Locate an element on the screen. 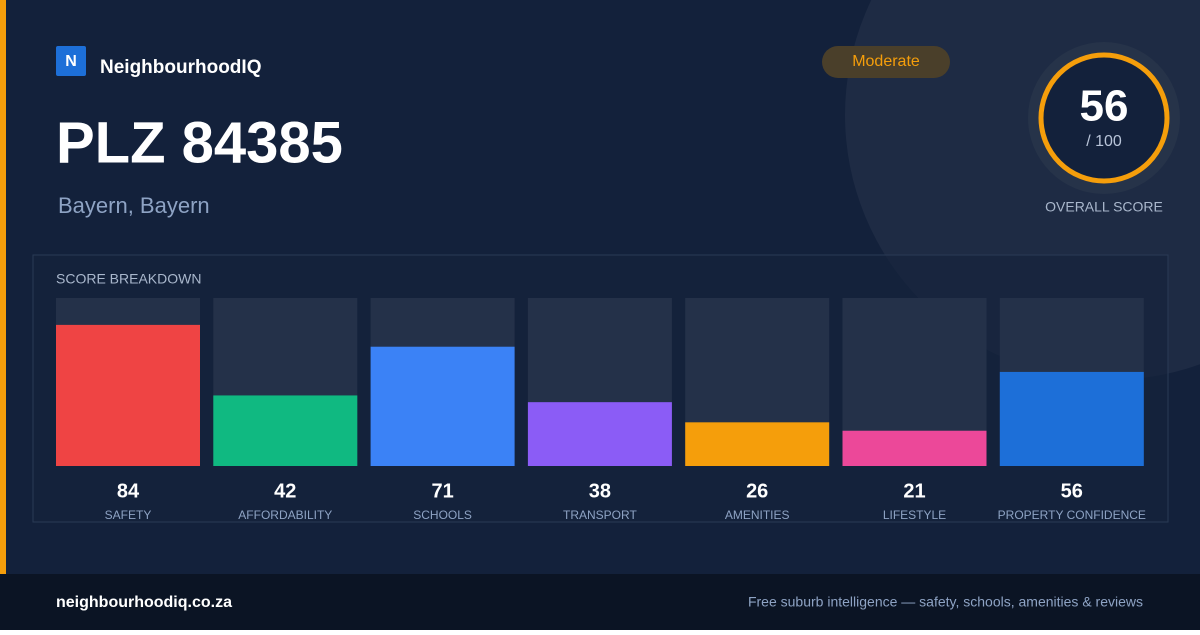 This screenshot has height=635, width=1200. category-label: AFFORDABILITY is located at coordinates (285, 515).